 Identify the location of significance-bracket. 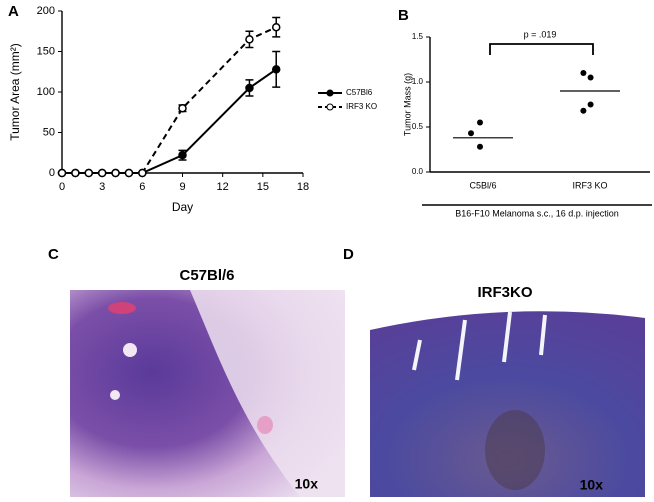
(541, 49).